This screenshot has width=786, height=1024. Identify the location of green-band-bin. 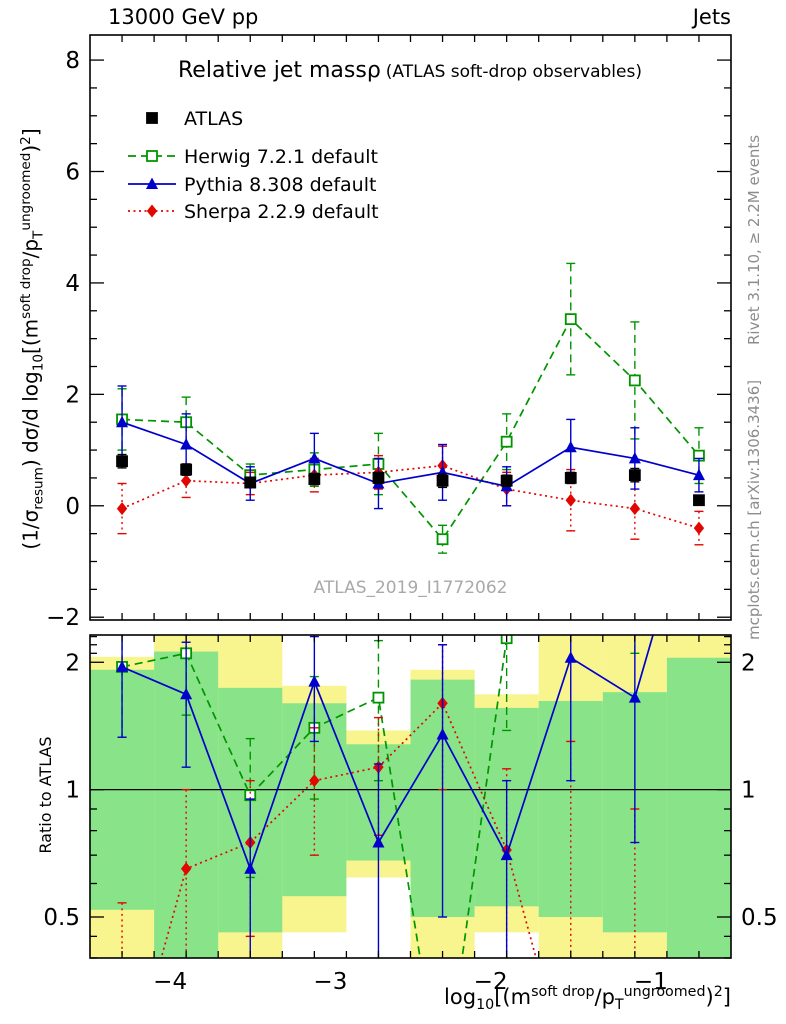
(698, 807).